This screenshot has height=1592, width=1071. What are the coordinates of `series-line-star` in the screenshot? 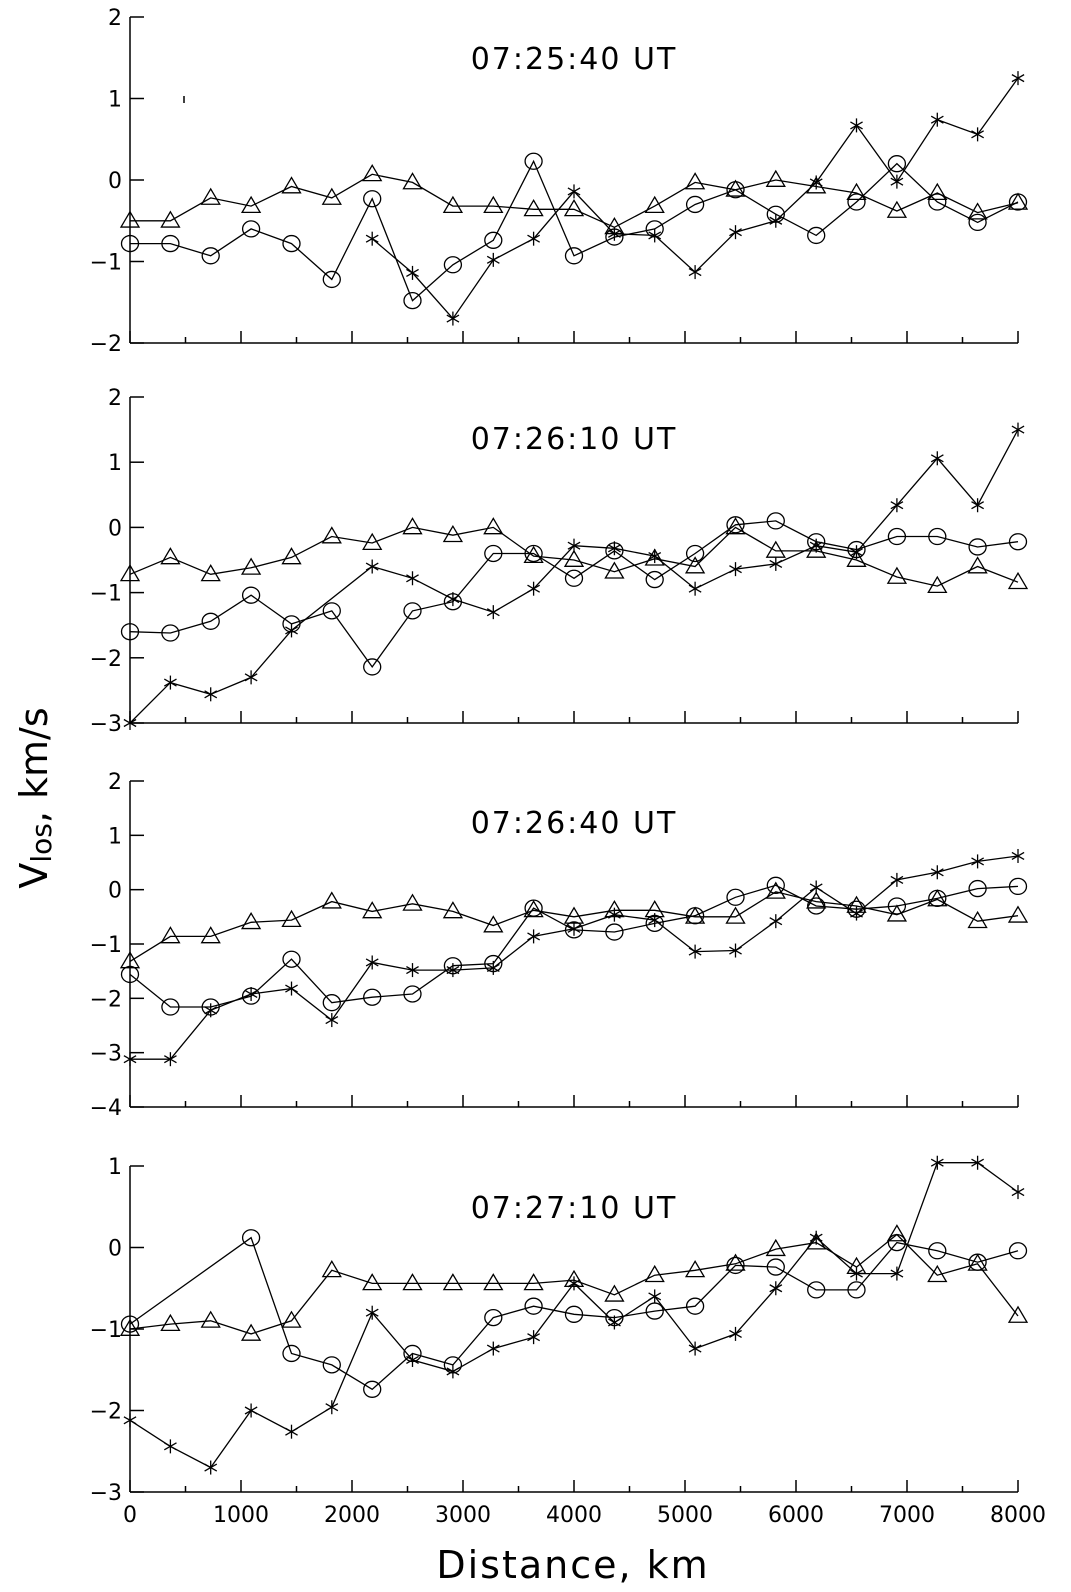 It's located at (695, 198).